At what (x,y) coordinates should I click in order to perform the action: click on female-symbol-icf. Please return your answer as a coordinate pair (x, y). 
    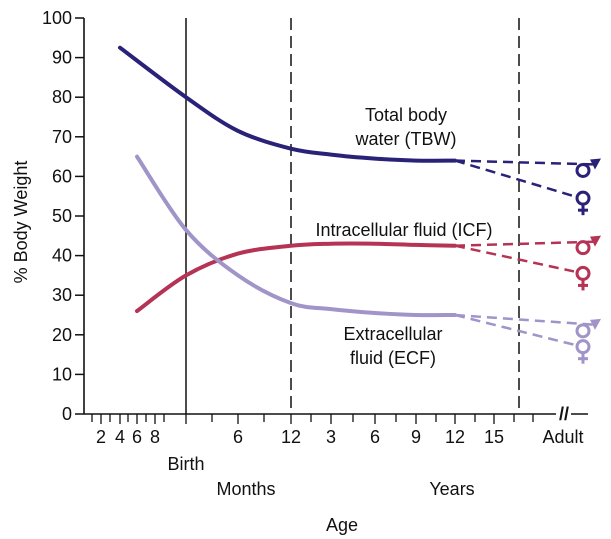
    Looking at the image, I should click on (583, 278).